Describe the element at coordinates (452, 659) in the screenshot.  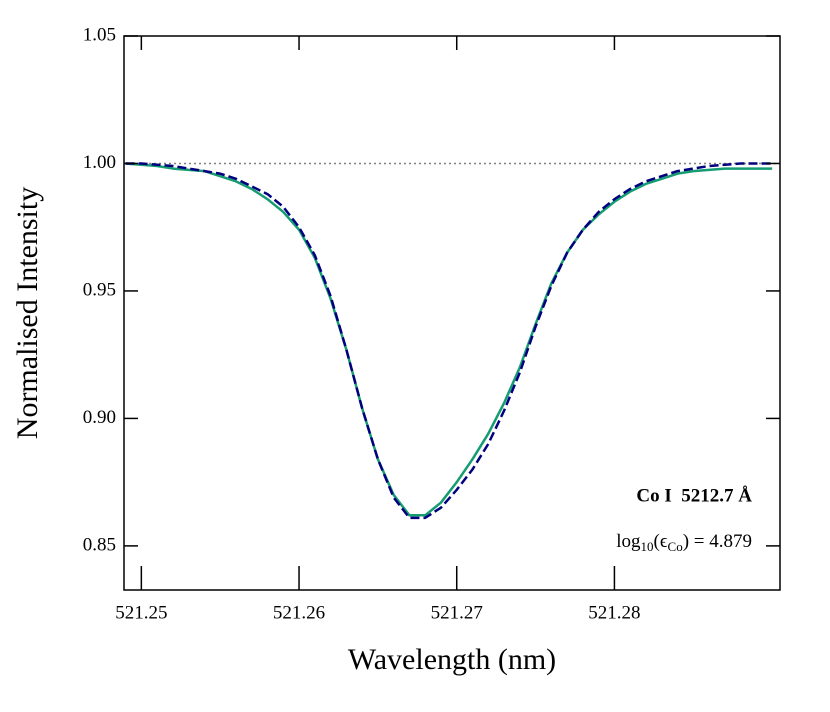
I see `x-axis-label: Wavelength (nm)` at that location.